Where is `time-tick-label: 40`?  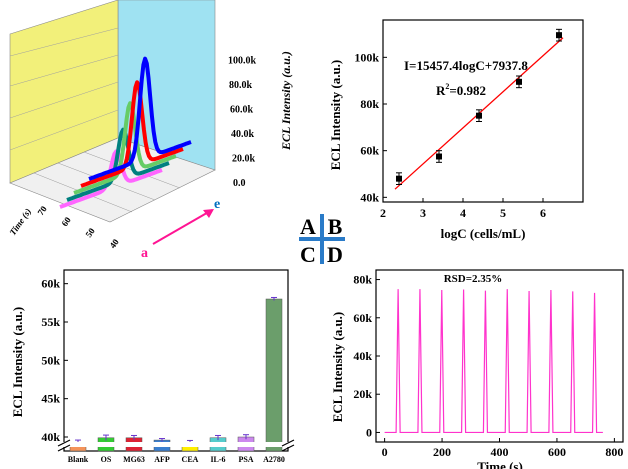 time-tick-label: 40 is located at coordinates (114, 244).